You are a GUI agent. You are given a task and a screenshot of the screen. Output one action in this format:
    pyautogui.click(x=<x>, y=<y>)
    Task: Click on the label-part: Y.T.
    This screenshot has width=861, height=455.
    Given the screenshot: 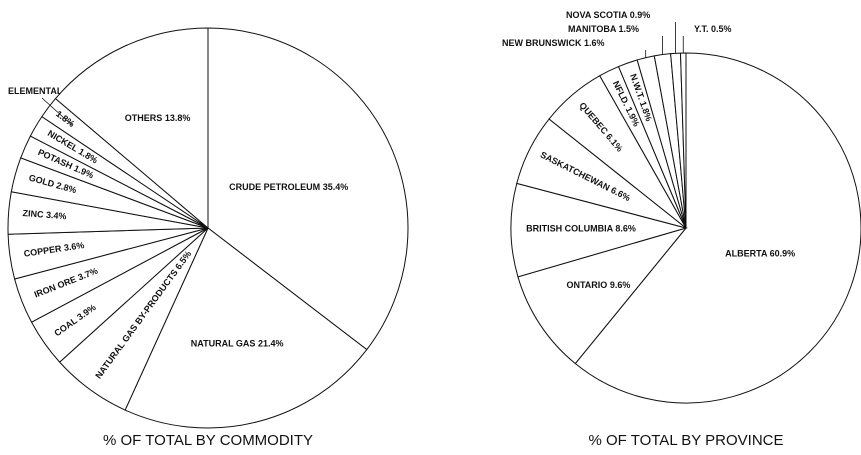 What is the action you would take?
    pyautogui.click(x=701, y=29)
    